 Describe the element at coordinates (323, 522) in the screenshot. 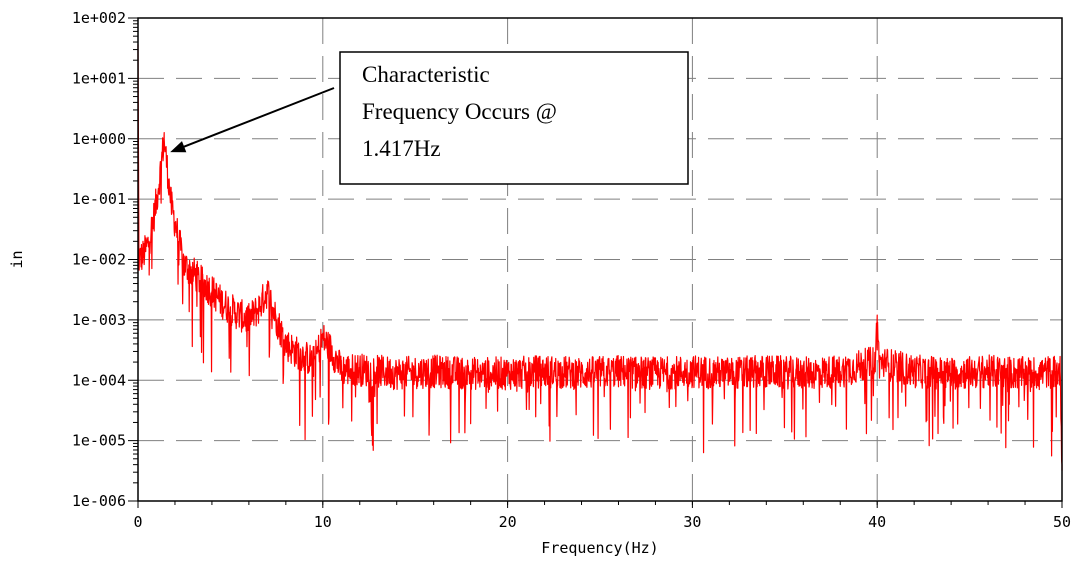

I see `x-tick-label: 10` at that location.